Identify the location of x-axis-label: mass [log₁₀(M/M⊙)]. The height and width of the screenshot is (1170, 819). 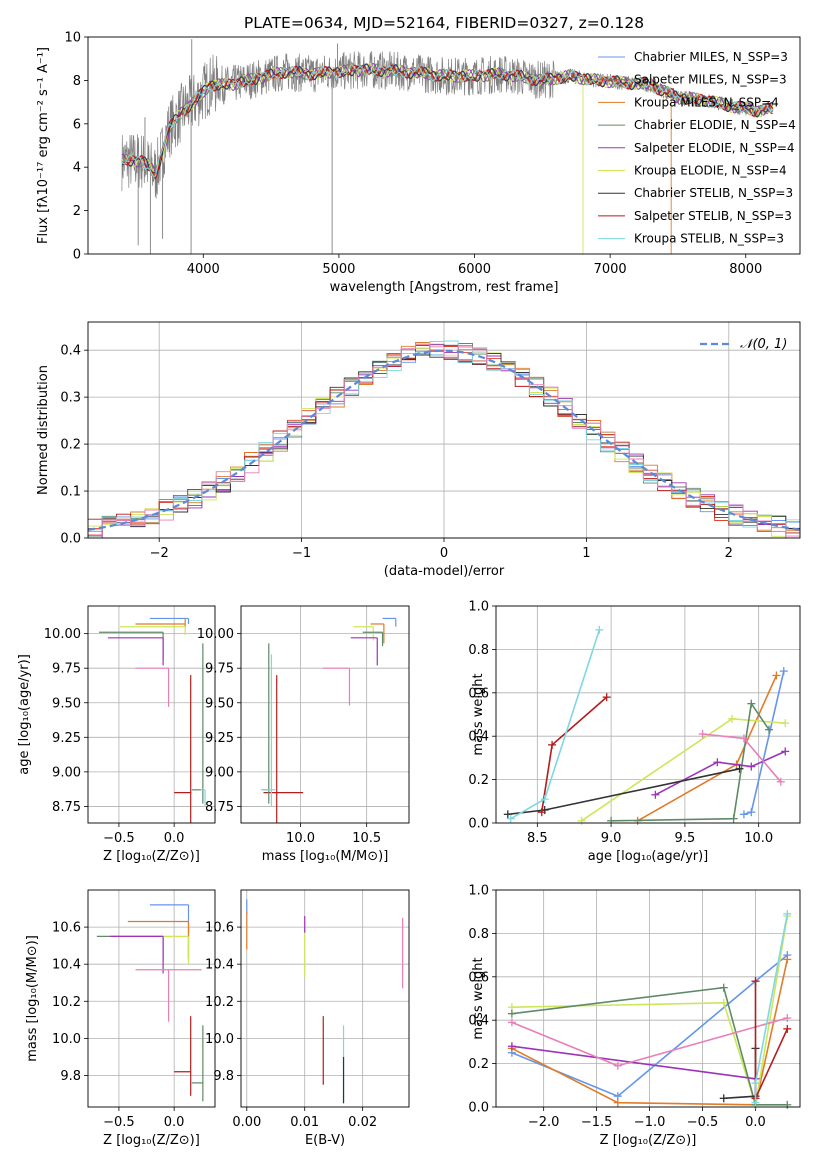
(325, 856).